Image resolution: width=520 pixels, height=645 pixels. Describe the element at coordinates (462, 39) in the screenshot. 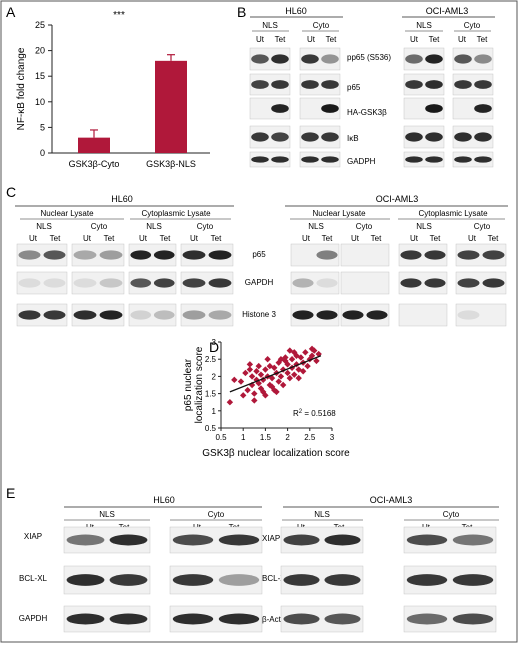

I see `b-ut-4: Ut` at that location.